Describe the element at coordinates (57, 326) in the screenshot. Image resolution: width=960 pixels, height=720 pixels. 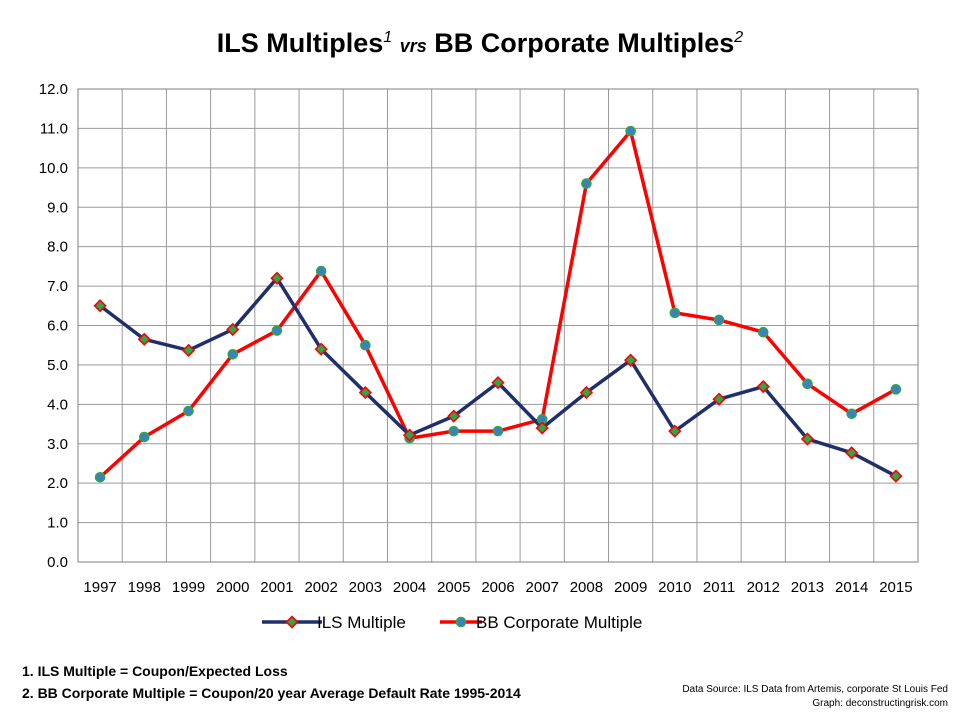
I see `y-tick-label: 6.0` at that location.